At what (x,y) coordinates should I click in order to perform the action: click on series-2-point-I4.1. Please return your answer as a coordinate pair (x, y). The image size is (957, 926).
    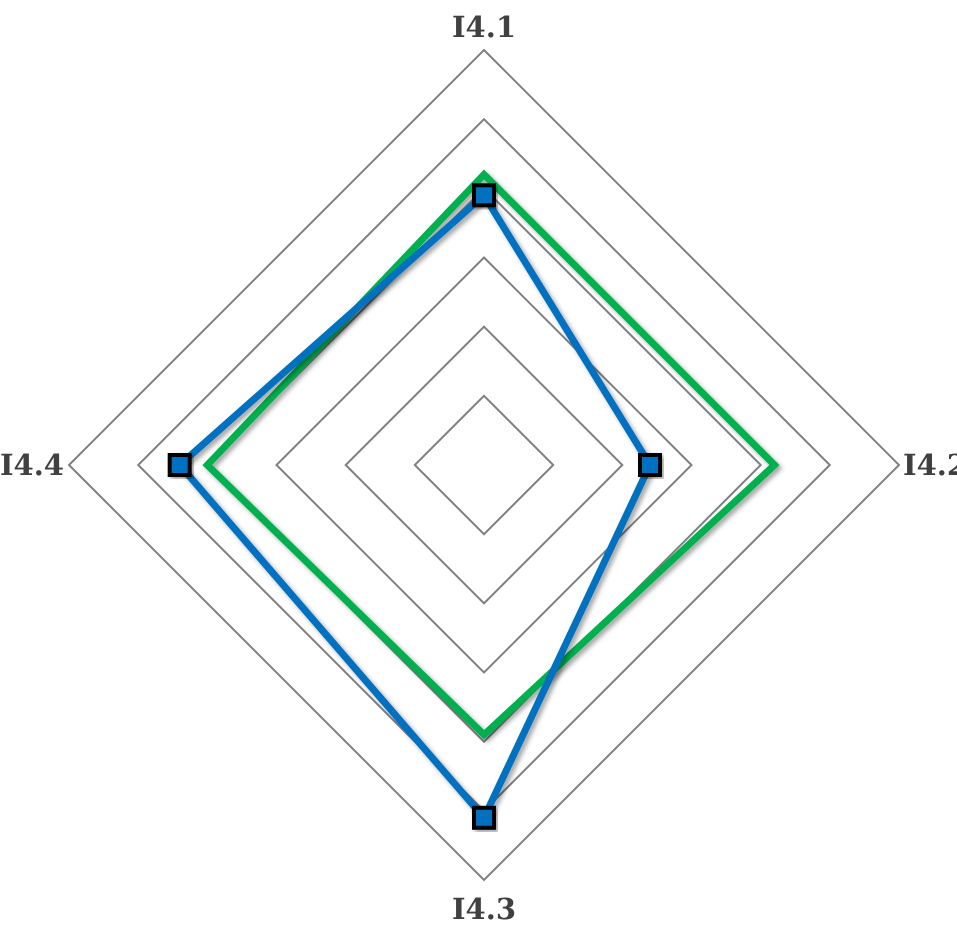
    Looking at the image, I should click on (484, 195).